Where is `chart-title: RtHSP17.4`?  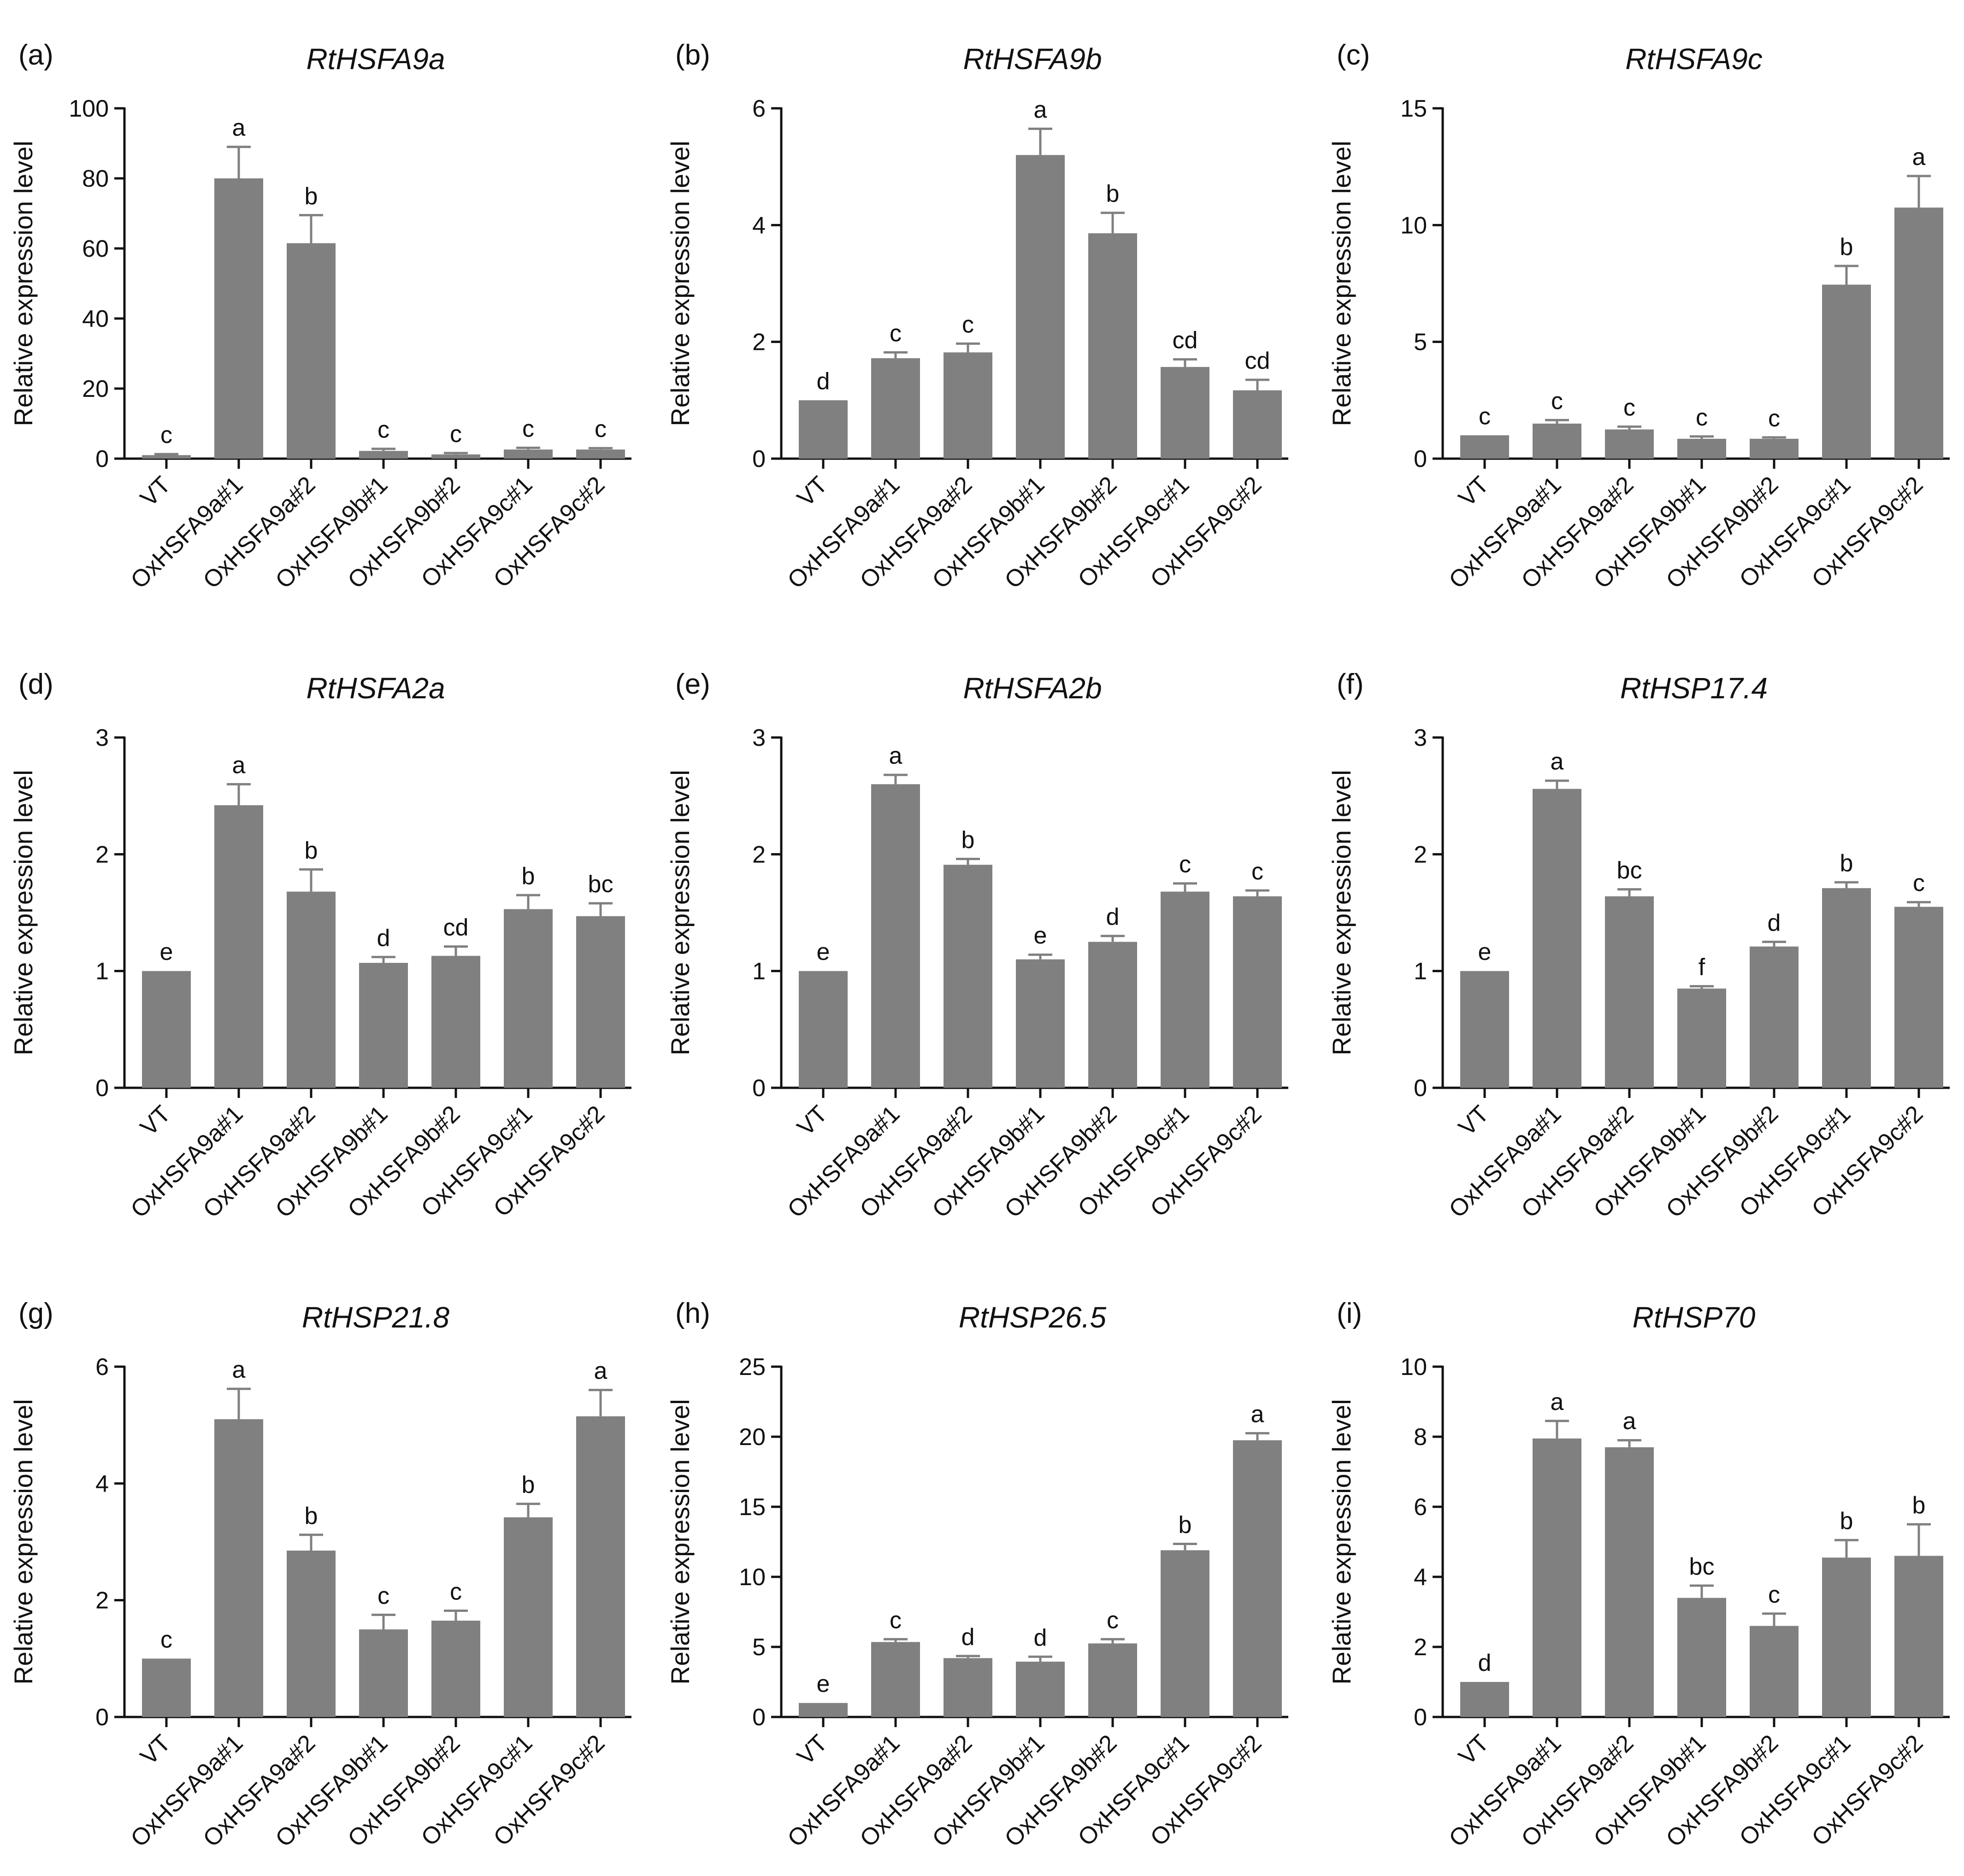 chart-title: RtHSP17.4 is located at coordinates (1694, 689).